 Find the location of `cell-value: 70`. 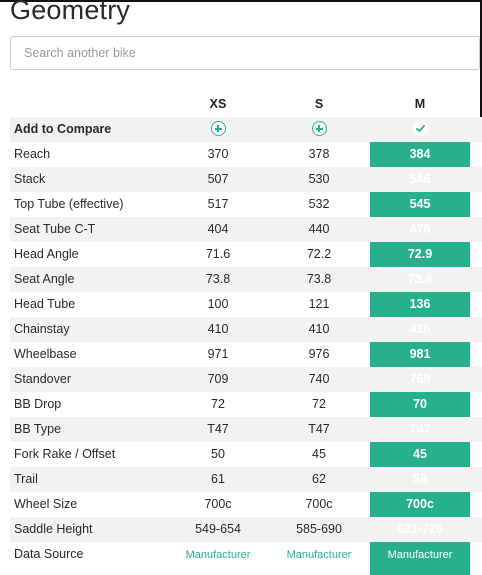

cell-value: 70 is located at coordinates (420, 404).